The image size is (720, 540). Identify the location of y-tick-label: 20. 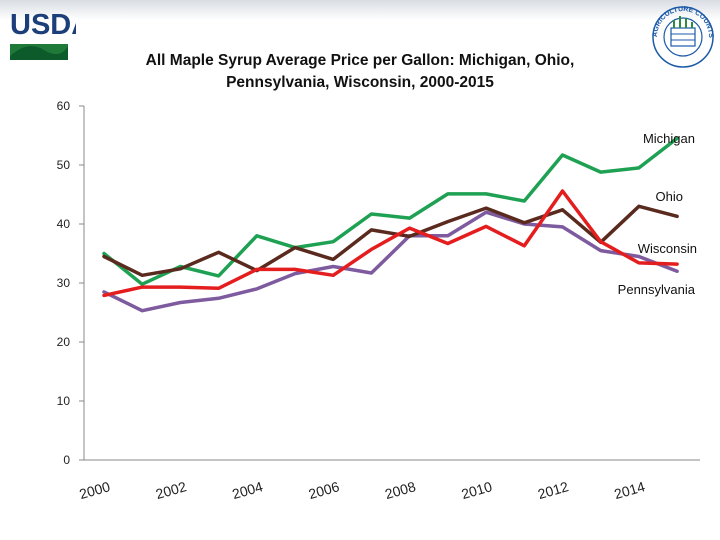
(64, 342).